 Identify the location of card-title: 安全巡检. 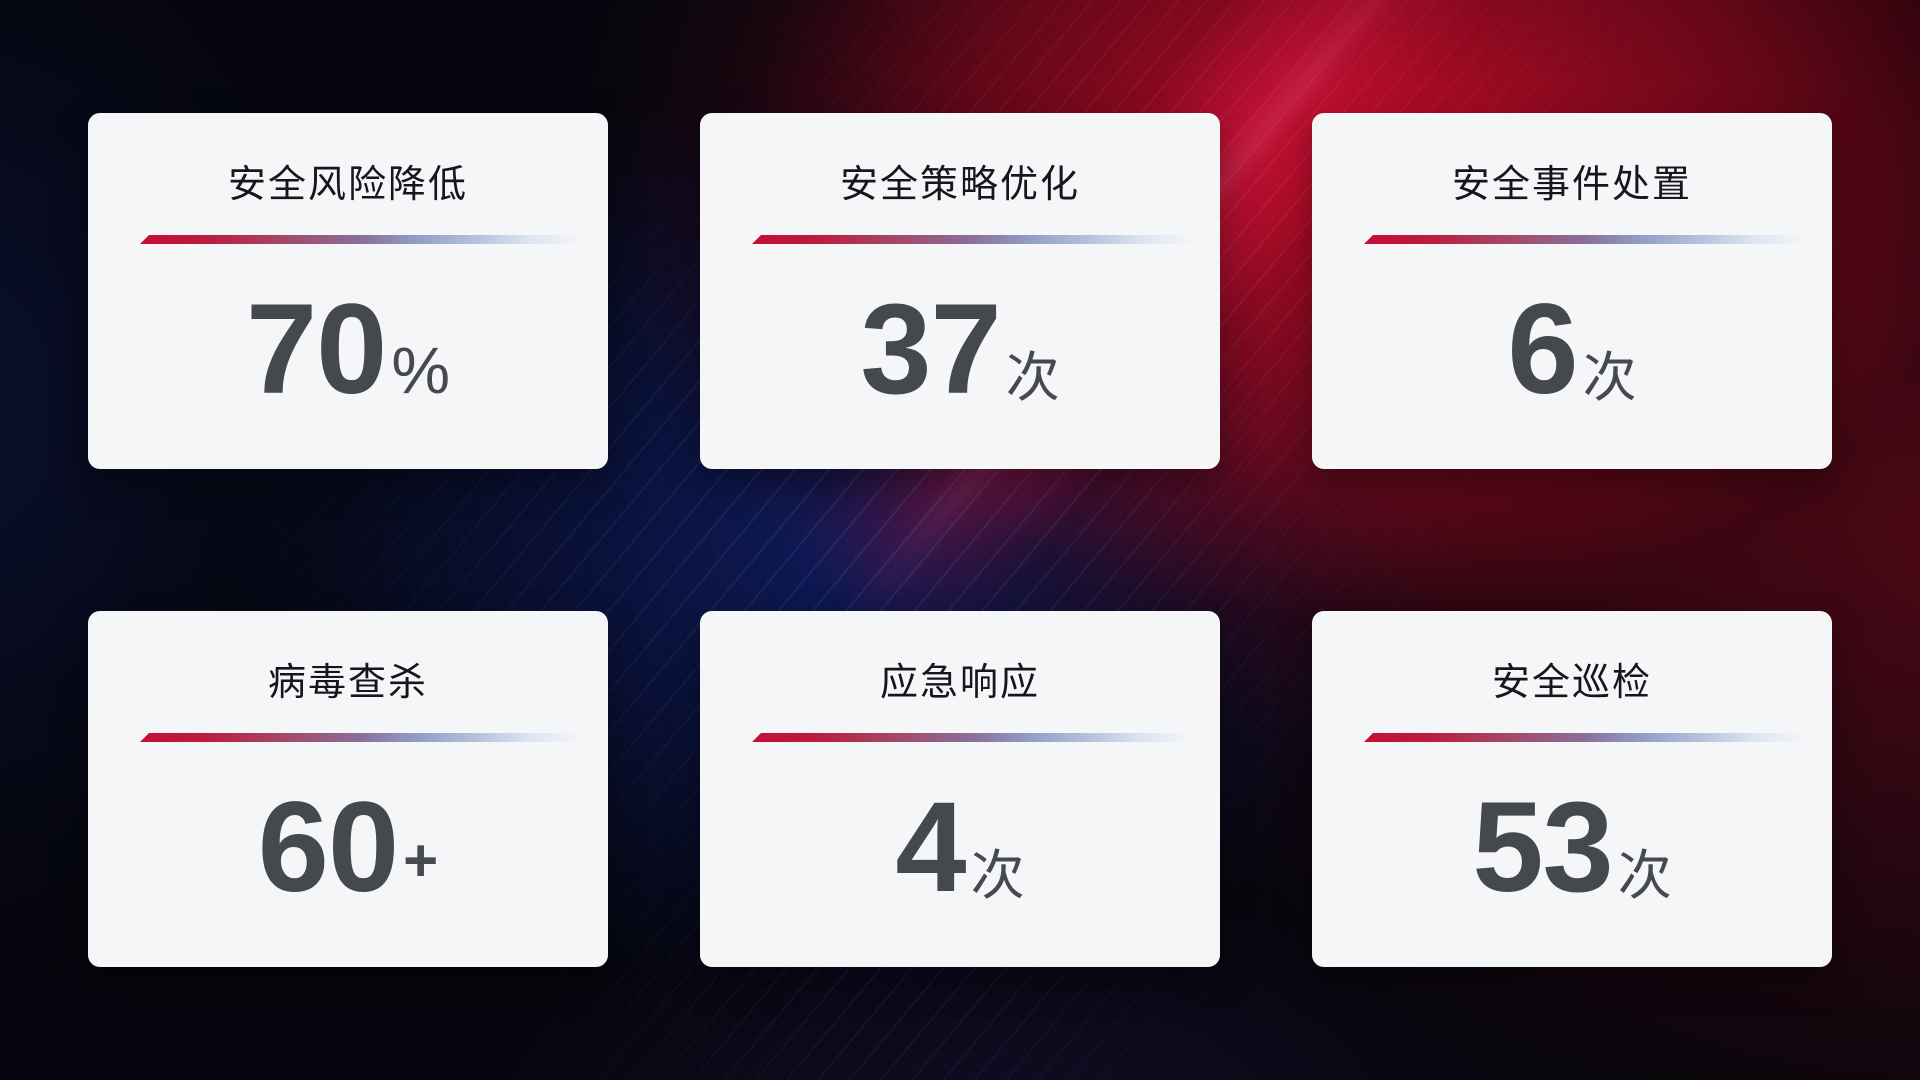
(1571, 683).